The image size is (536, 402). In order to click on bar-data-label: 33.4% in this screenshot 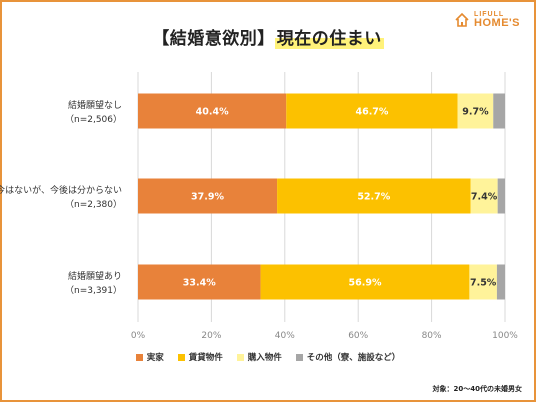, I will do `click(199, 283)`.